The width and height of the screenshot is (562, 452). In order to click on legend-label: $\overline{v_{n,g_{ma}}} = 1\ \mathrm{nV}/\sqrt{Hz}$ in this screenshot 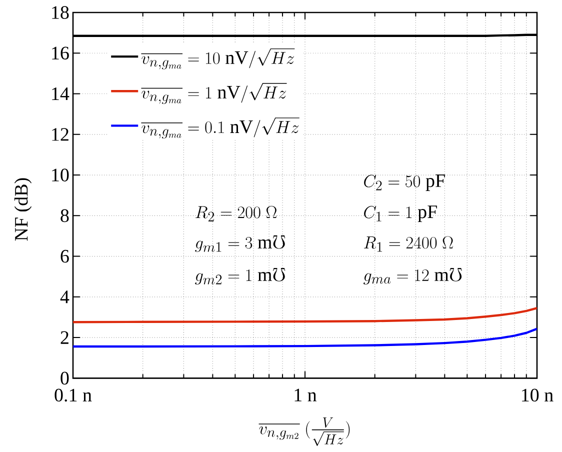, I will do `click(214, 93)`.